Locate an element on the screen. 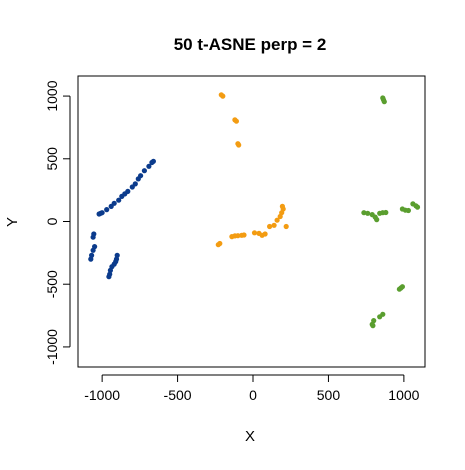 The image size is (465, 470). x-tick-label: -1000 is located at coordinates (102, 395).